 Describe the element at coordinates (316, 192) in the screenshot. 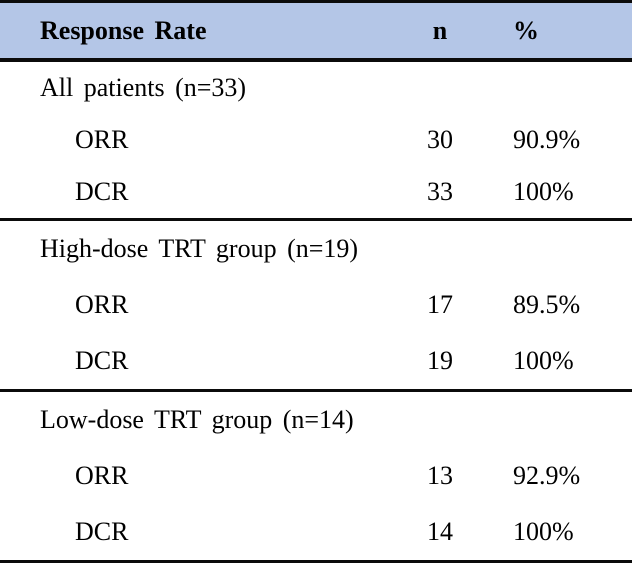

I see `table-row-dcr: DCR 33 100%` at that location.